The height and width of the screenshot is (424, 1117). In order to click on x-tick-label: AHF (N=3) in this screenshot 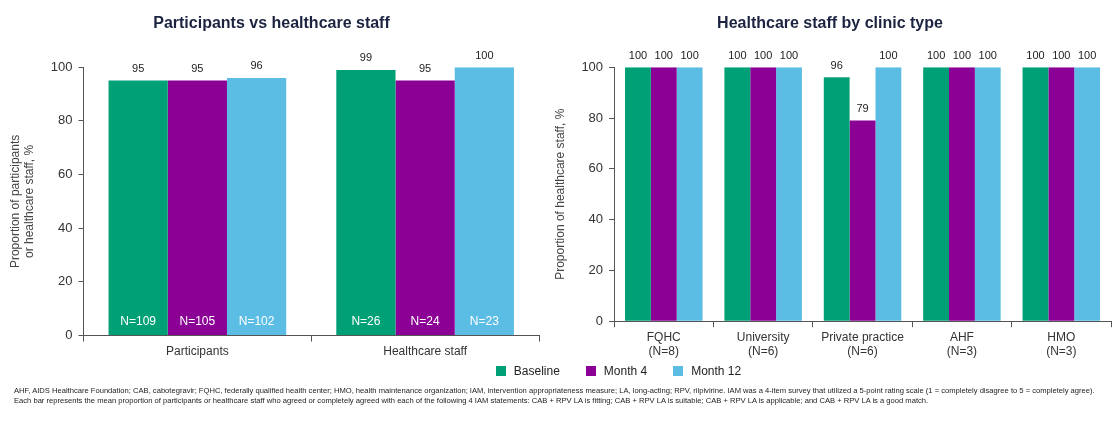, I will do `click(962, 344)`.